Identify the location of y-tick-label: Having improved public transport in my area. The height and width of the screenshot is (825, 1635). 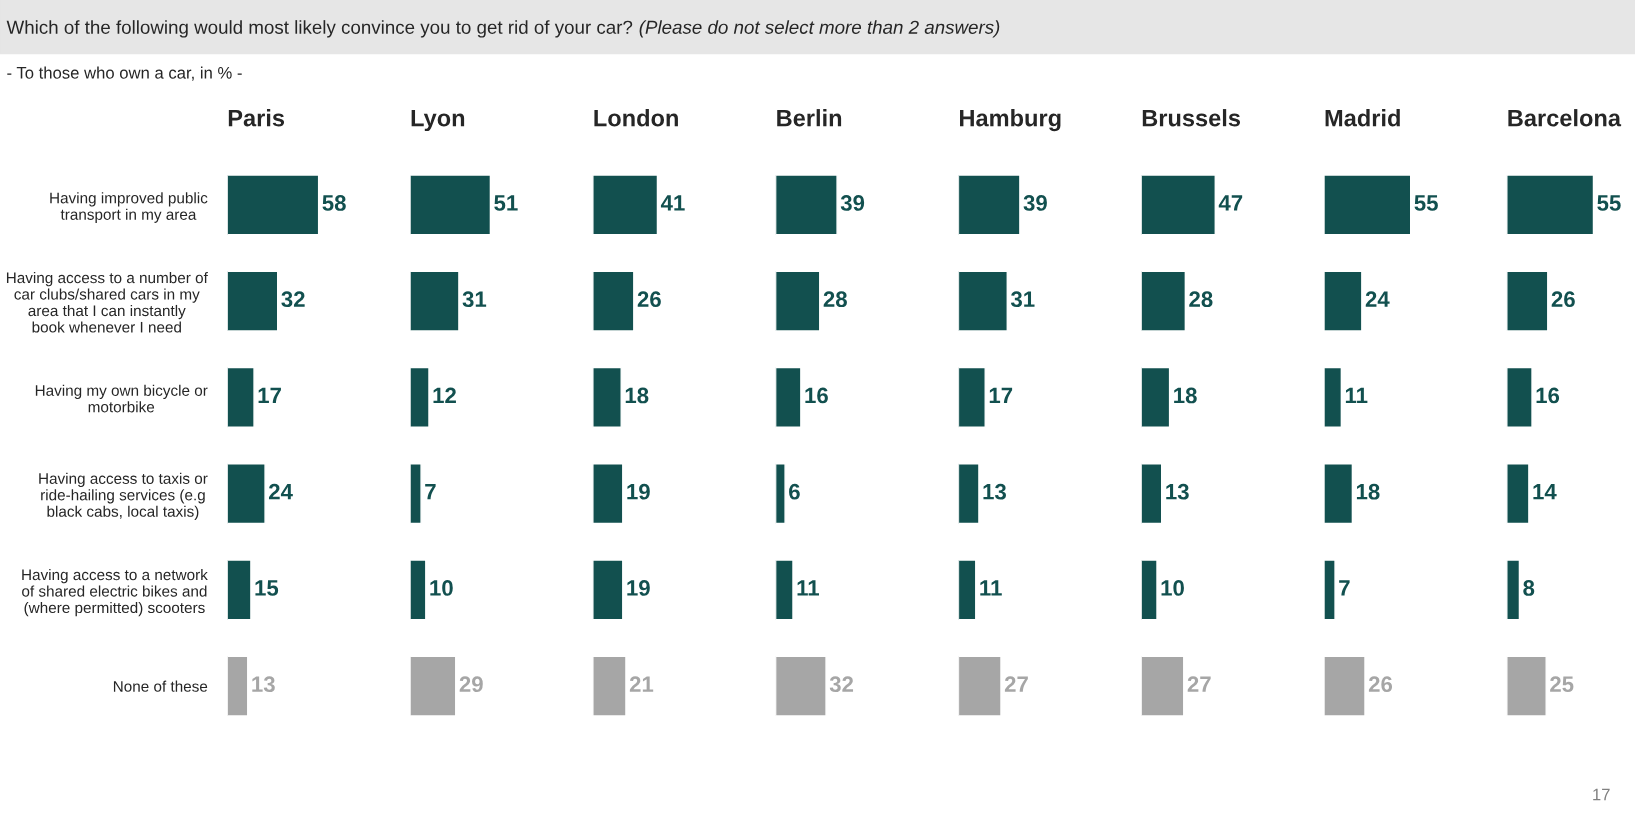
(129, 207).